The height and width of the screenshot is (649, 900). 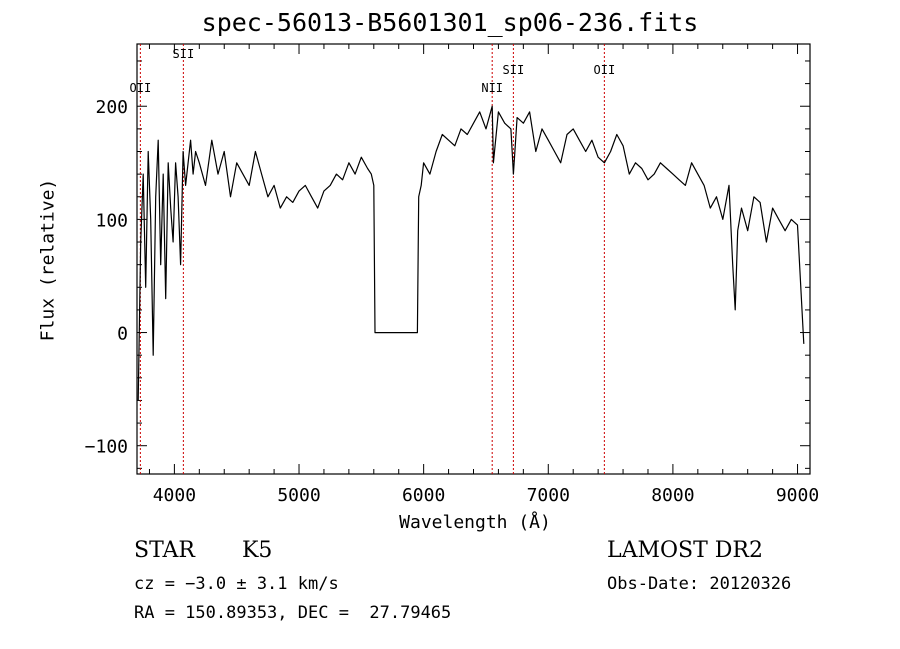 What do you see at coordinates (492, 88) in the screenshot?
I see `line-marker-label: NII` at bounding box center [492, 88].